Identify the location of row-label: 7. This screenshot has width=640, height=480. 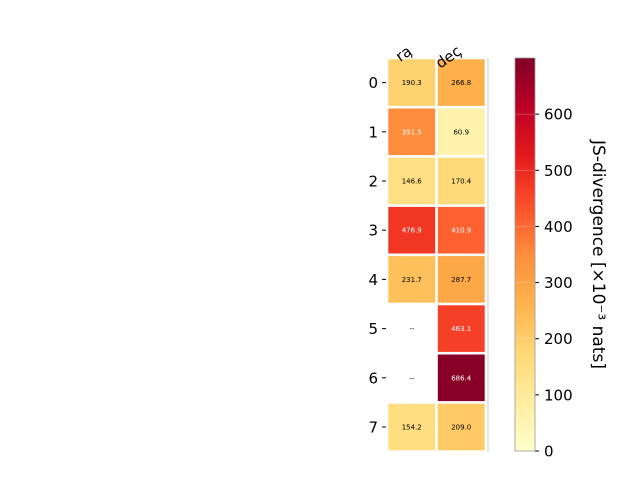
(373, 428).